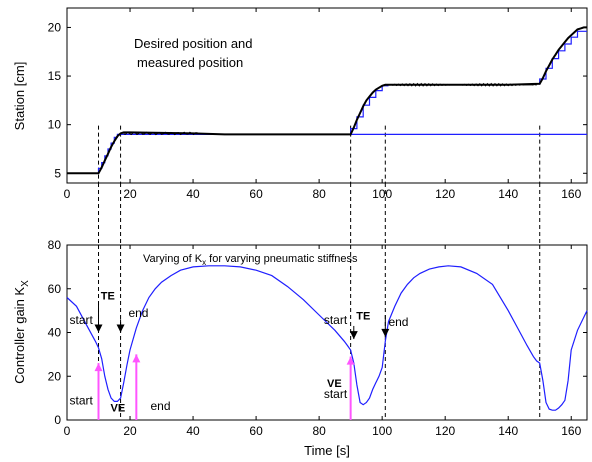 The width and height of the screenshot is (592, 462). What do you see at coordinates (369, 110) in the screenshot?
I see `measured-position-step` at bounding box center [369, 110].